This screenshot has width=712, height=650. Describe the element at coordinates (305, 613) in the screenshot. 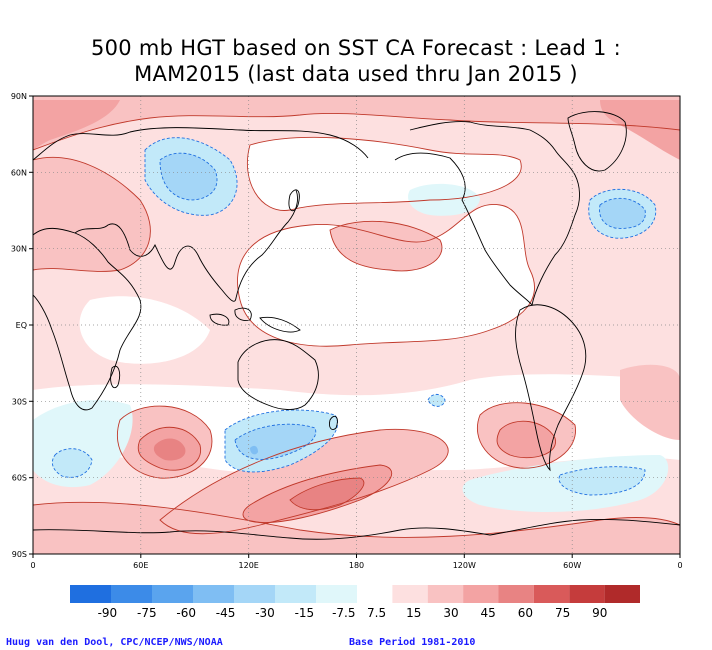

I see `colorbar-label: -15` at that location.